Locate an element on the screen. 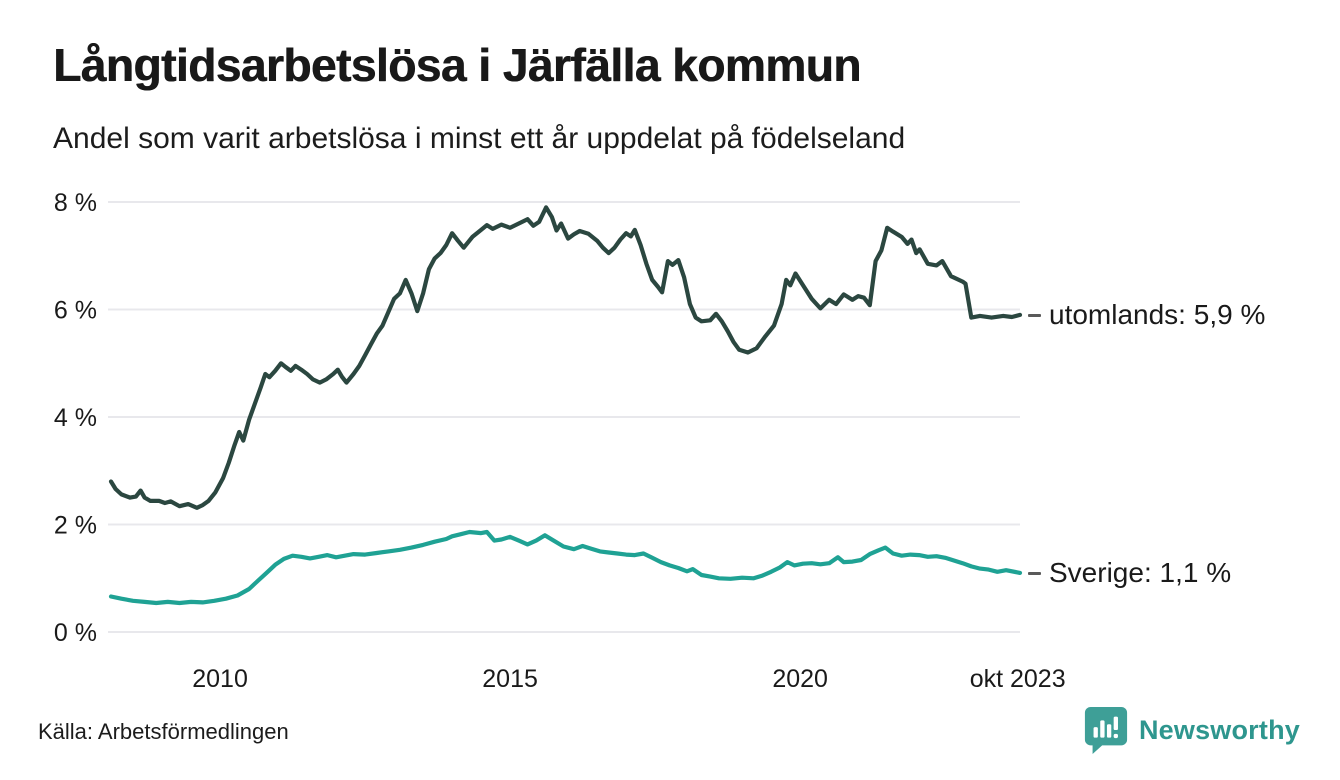  y-tick-label: 8 % is located at coordinates (75, 203).